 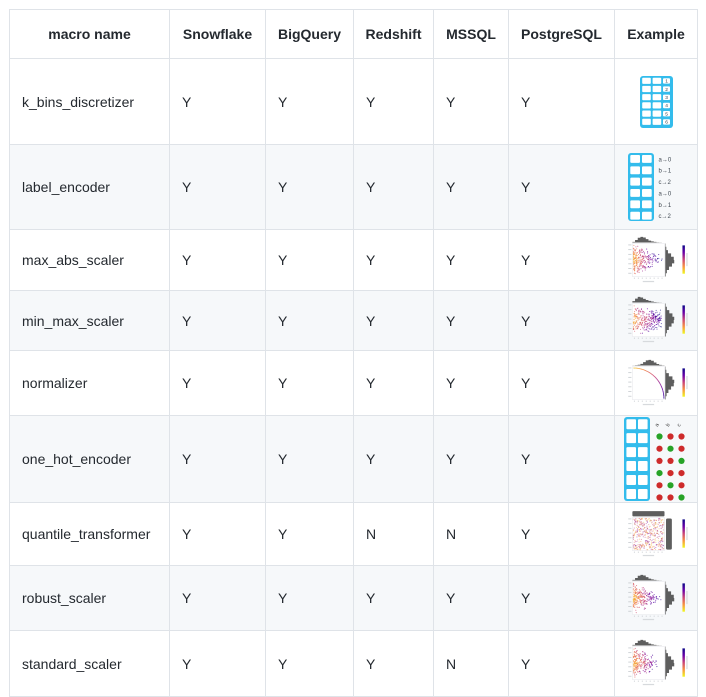 What do you see at coordinates (89, 260) in the screenshot?
I see `macro-name-cell: max_abs_scaler` at bounding box center [89, 260].